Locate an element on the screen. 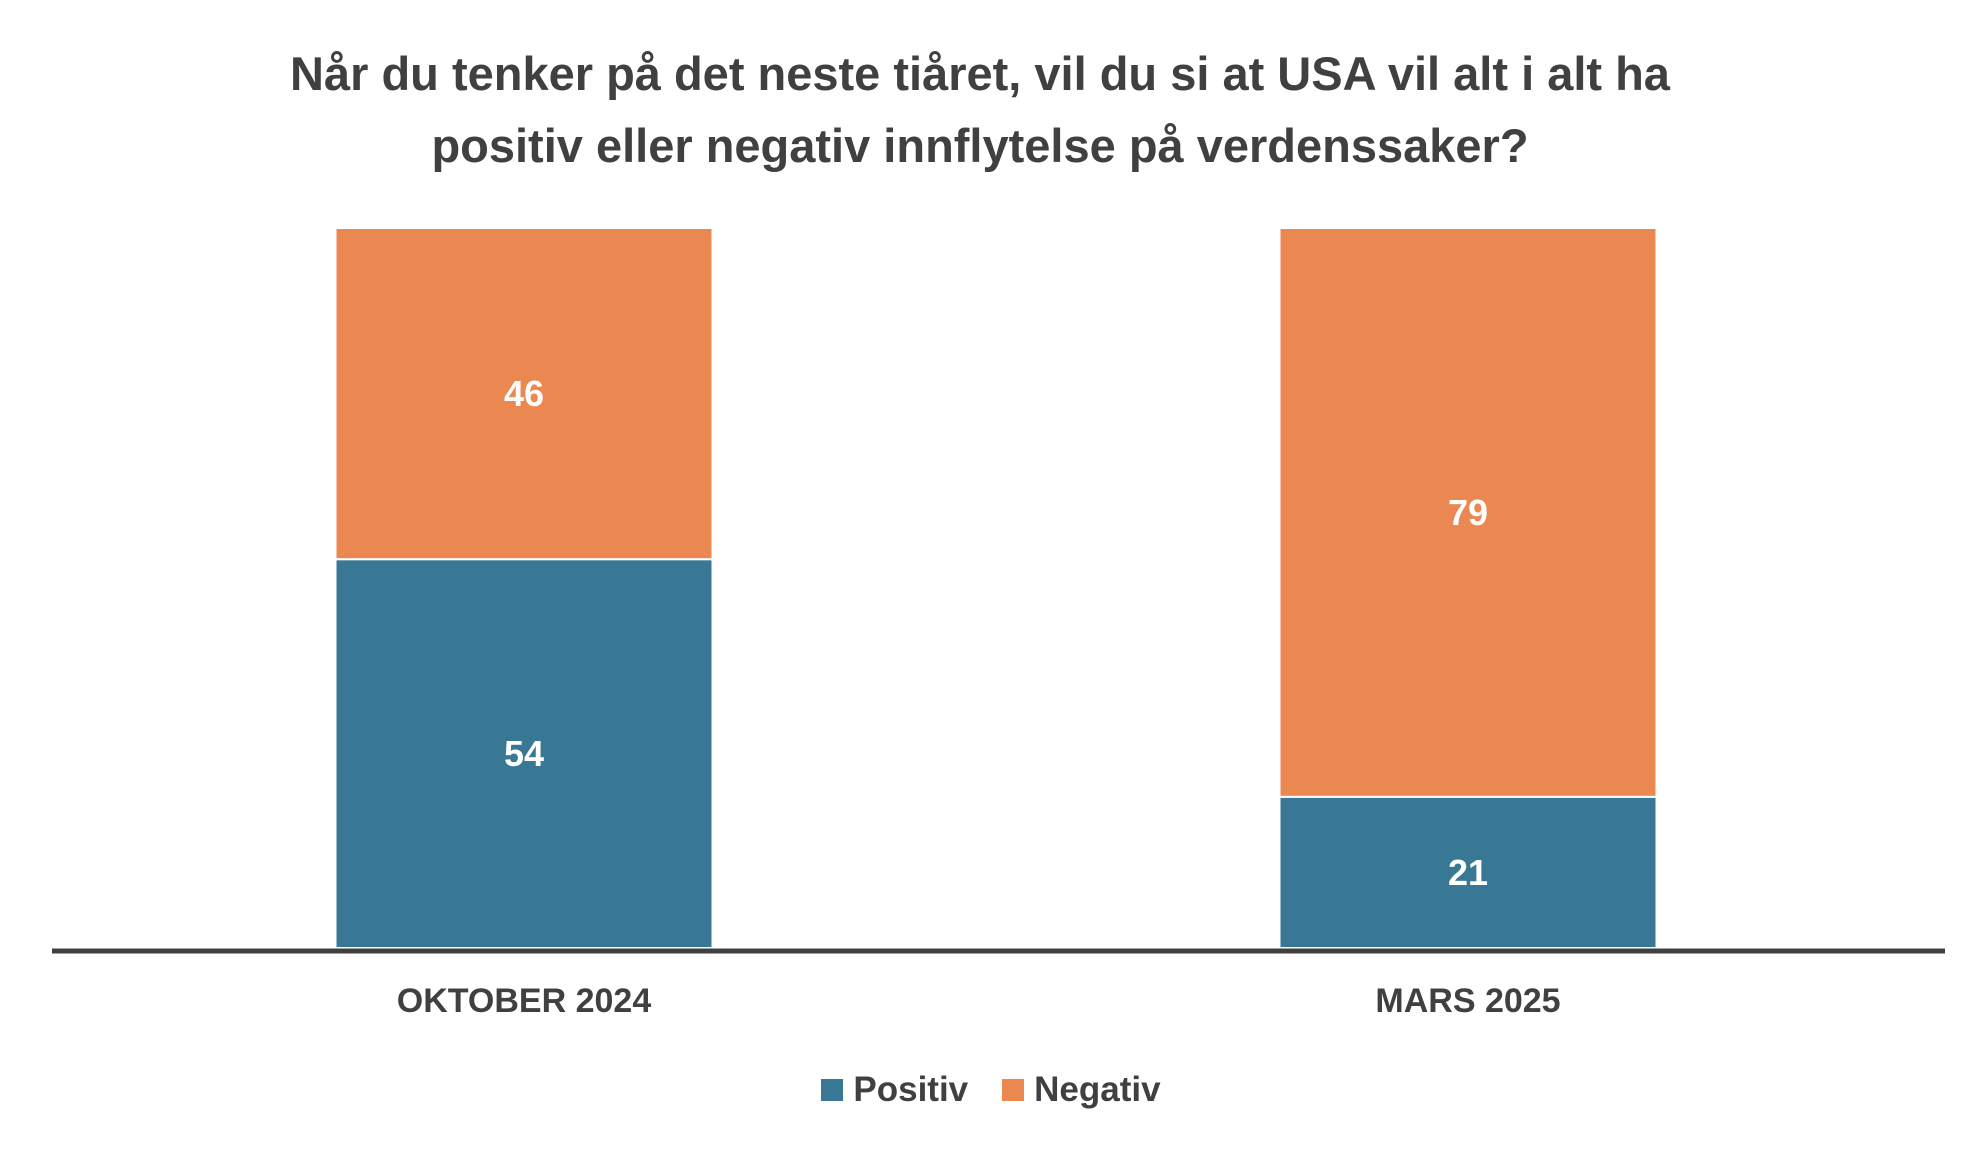  bar-positiv-mars-2025 is located at coordinates (1468, 872).